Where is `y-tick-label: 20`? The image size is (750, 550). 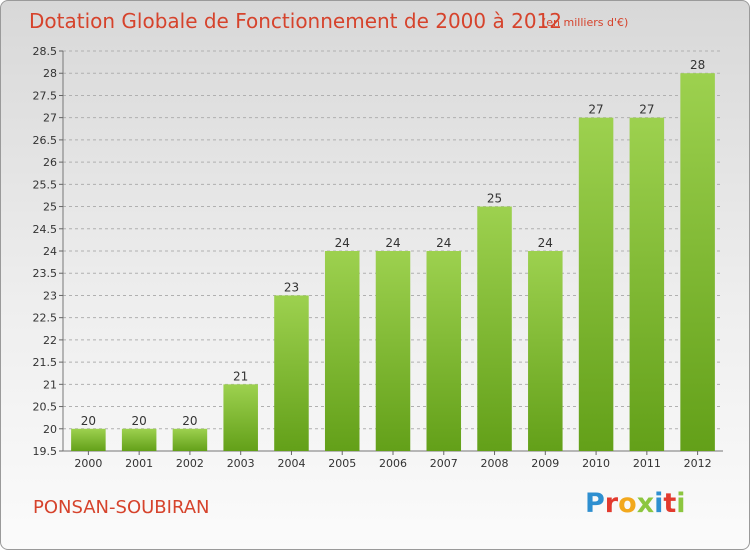
y-tick-label: 20 is located at coordinates (50, 429).